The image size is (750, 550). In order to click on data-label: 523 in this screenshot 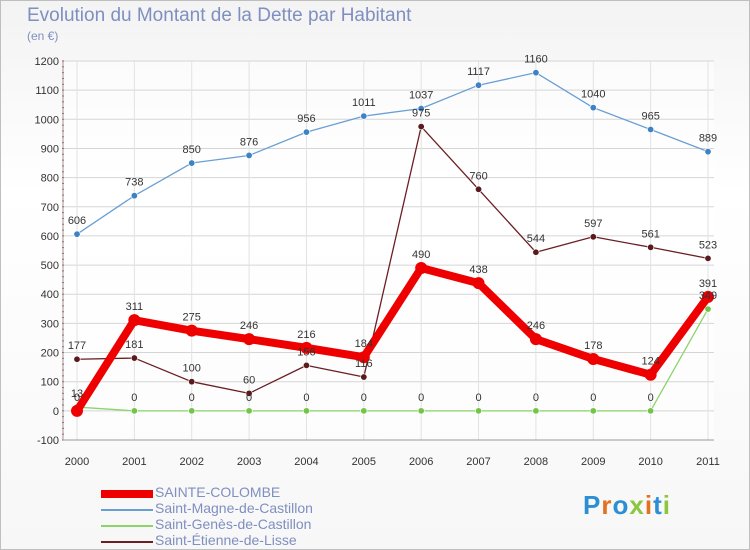, I will do `click(708, 245)`.